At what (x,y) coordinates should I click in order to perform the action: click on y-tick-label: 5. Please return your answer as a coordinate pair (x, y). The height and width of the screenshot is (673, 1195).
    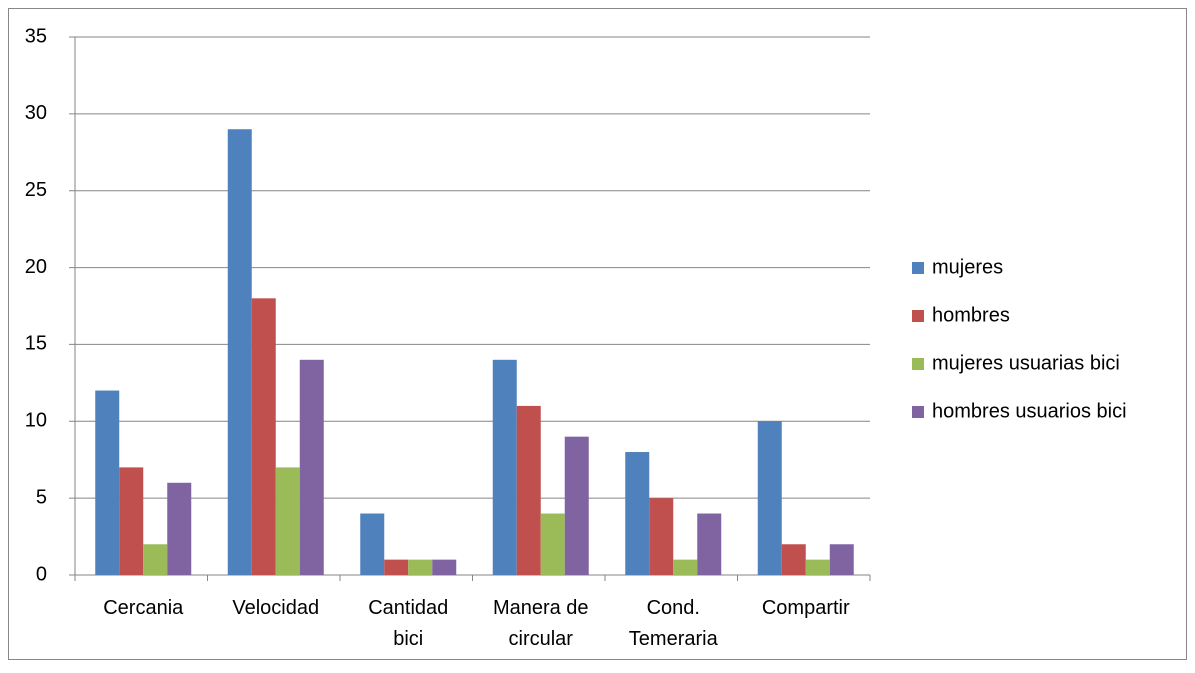
    Looking at the image, I should click on (41, 497).